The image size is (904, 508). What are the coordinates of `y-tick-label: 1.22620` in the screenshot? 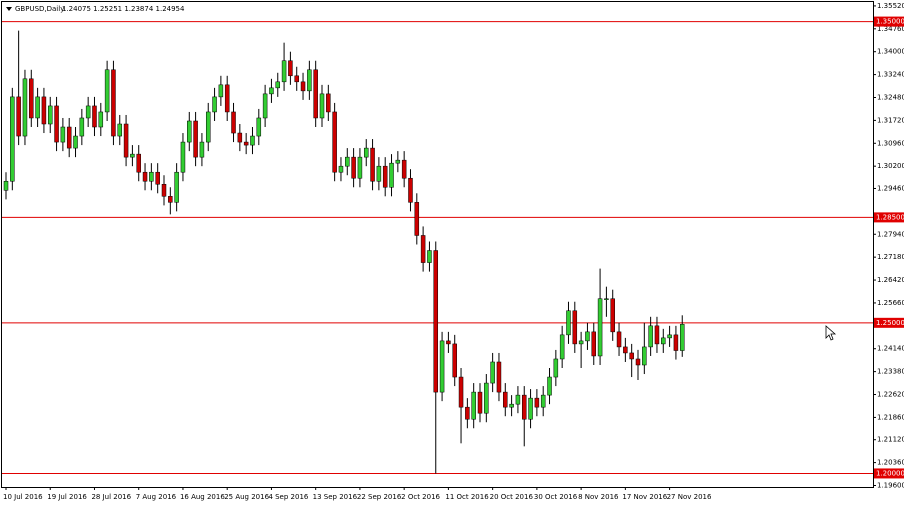 It's located at (890, 395).